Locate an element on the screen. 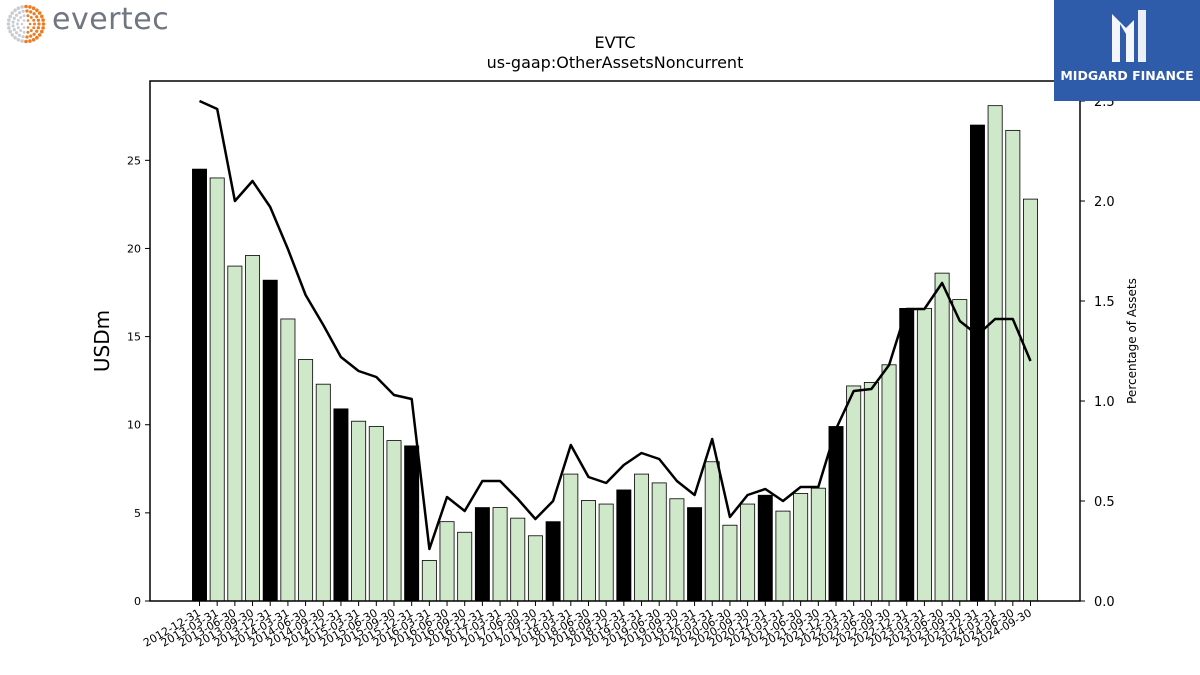  left-axis: 0 5 10 15 20 25 is located at coordinates (138, 381).